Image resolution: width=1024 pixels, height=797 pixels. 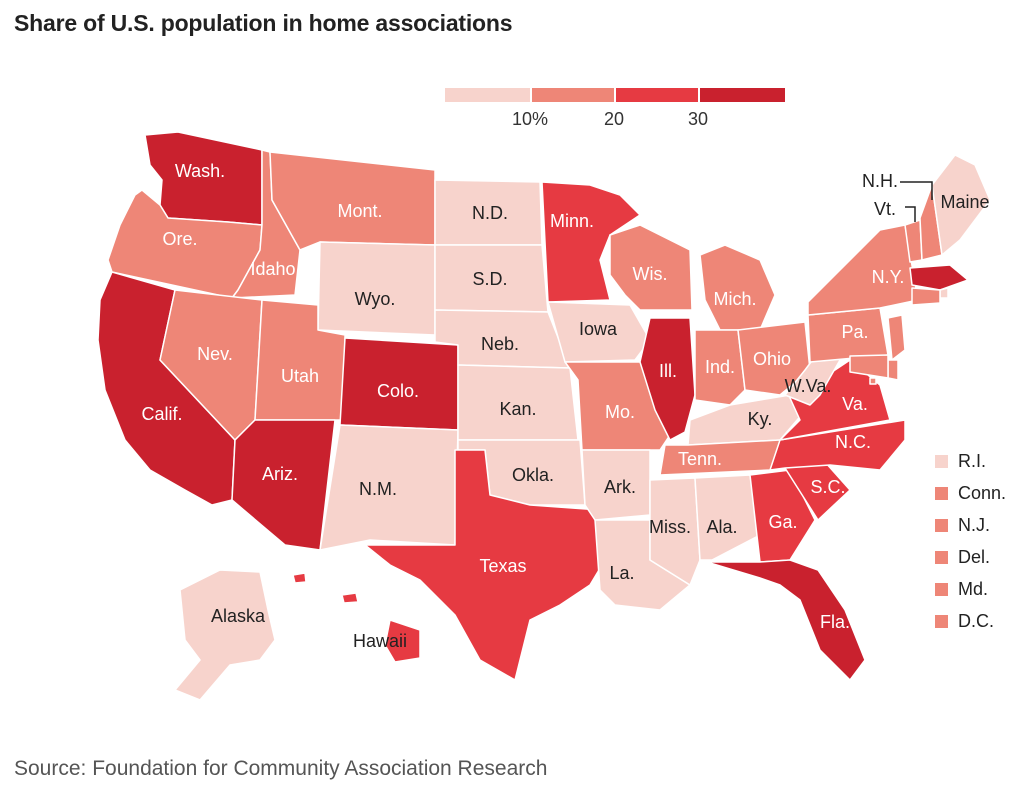 What do you see at coordinates (941, 557) in the screenshot?
I see `side-swatch-del` at bounding box center [941, 557].